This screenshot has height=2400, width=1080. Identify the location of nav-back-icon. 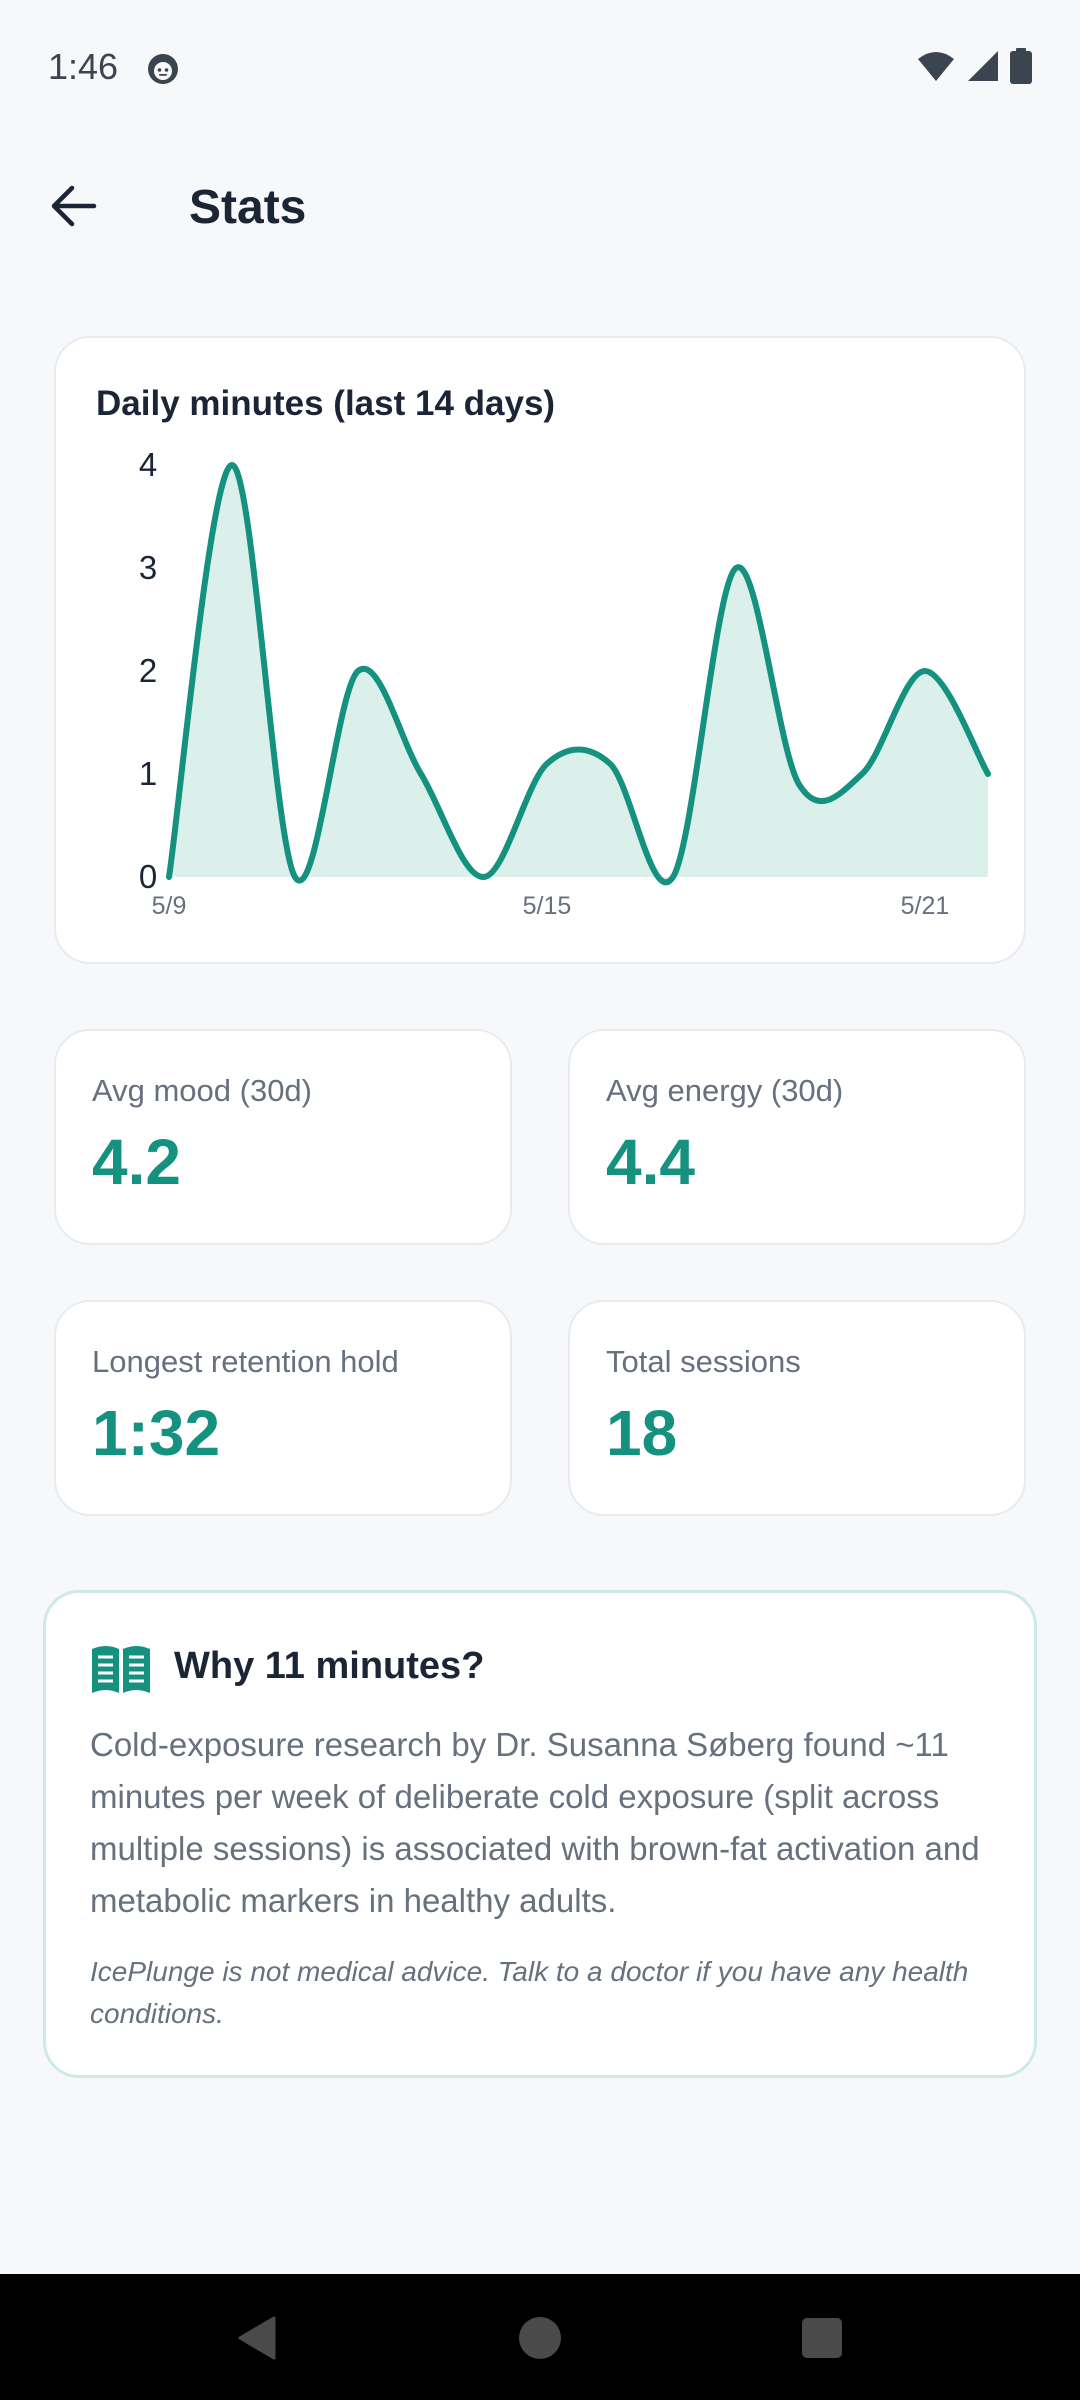
(256, 2340).